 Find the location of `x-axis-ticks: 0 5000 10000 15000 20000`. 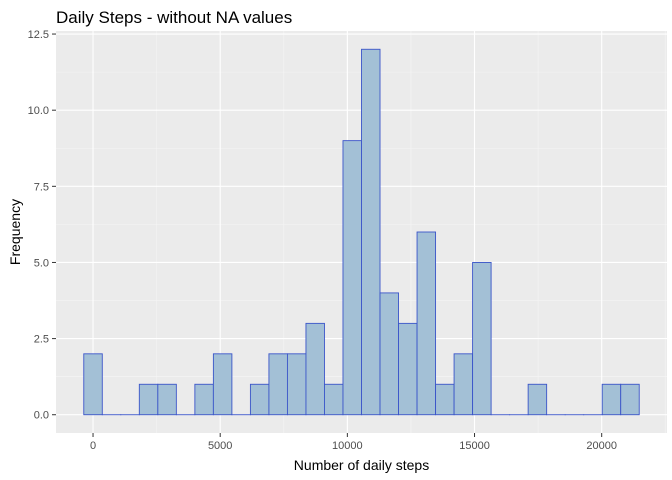

x-axis-ticks: 0 5000 10000 15000 20000 is located at coordinates (353, 442).